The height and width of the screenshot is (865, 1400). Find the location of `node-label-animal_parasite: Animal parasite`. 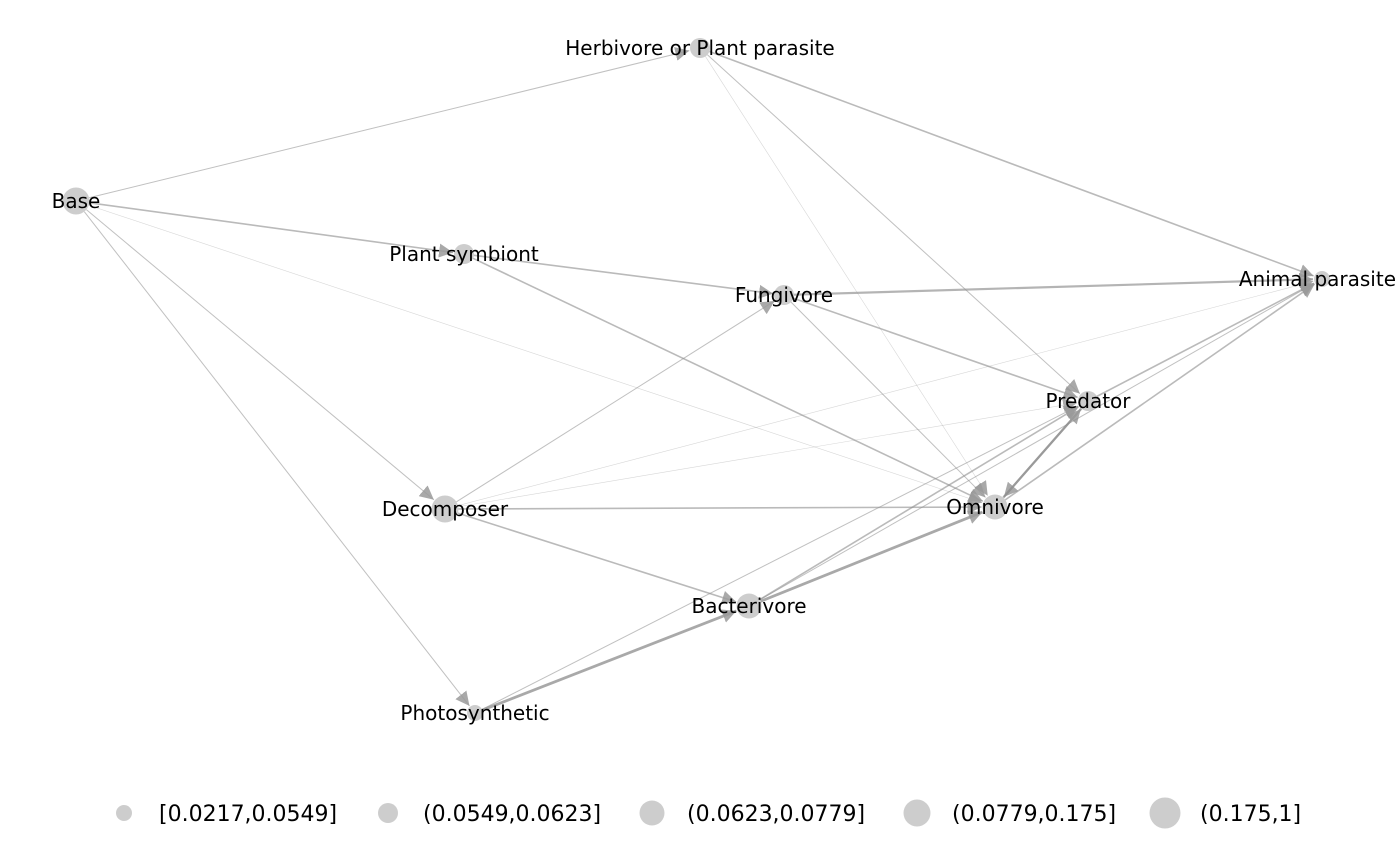

node-label-animal_parasite: Animal parasite is located at coordinates (1317, 279).